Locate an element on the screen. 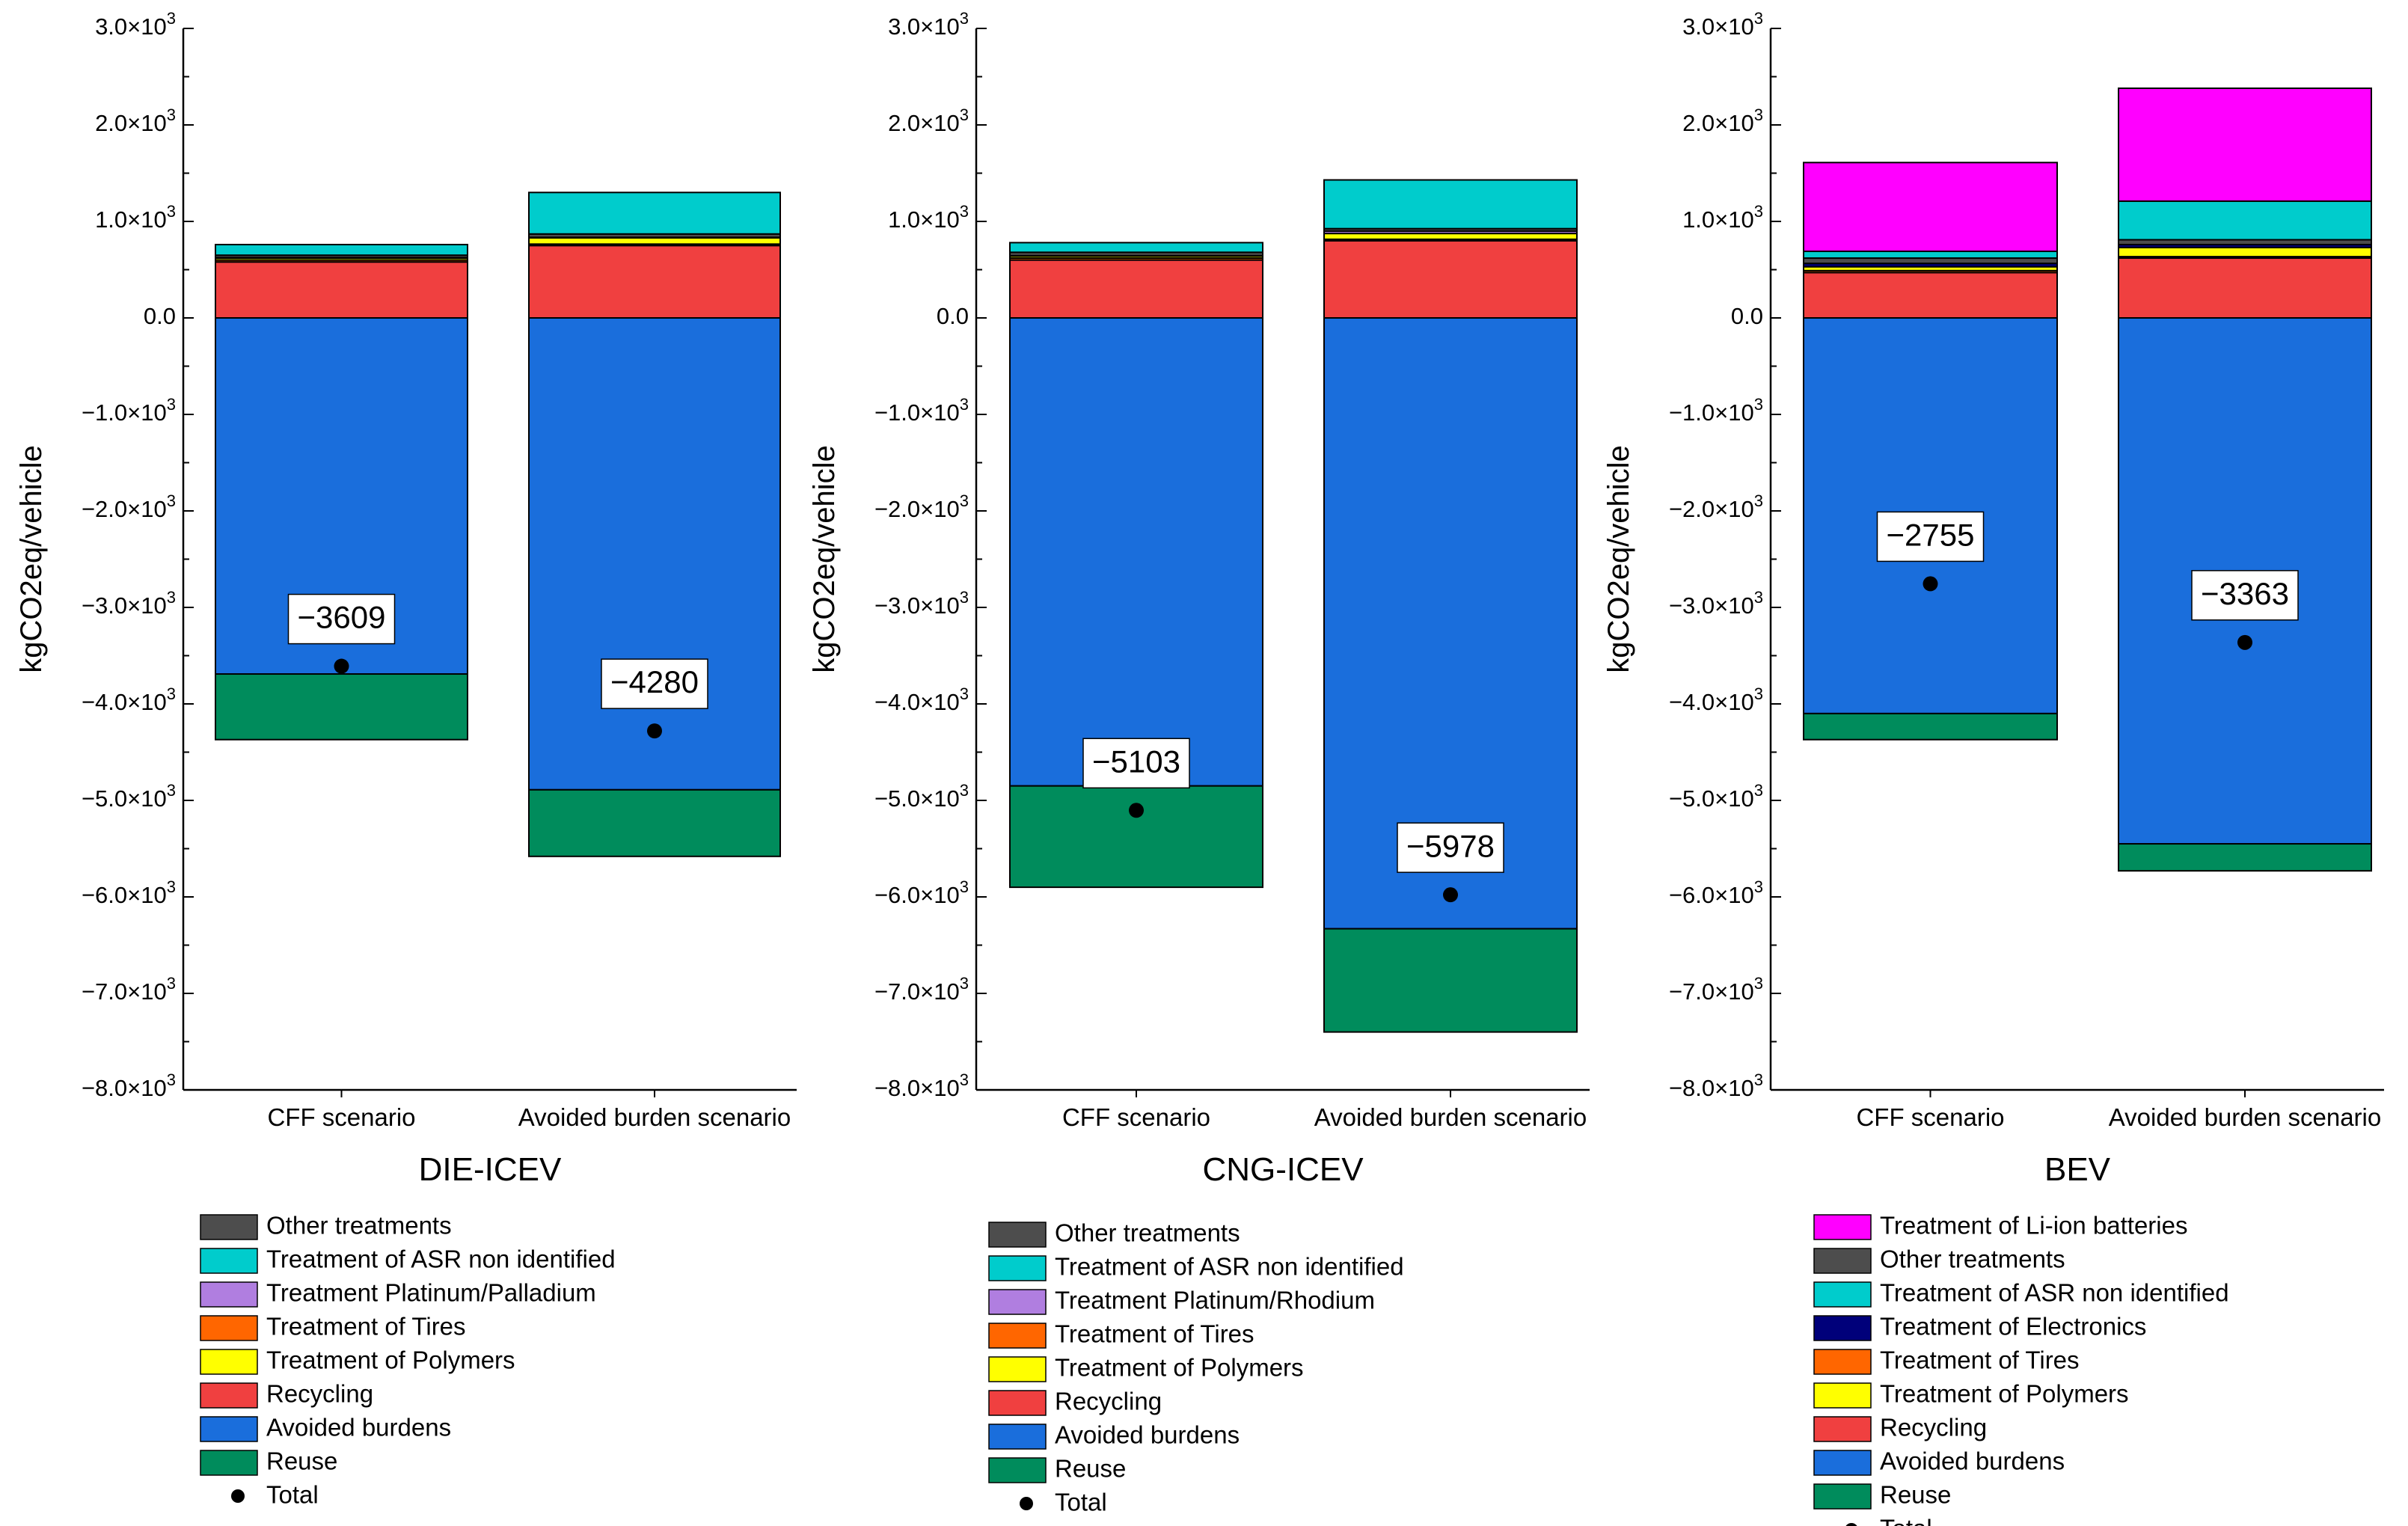  legend-label-5: Treatment of Polymers is located at coordinates (2004, 1394).